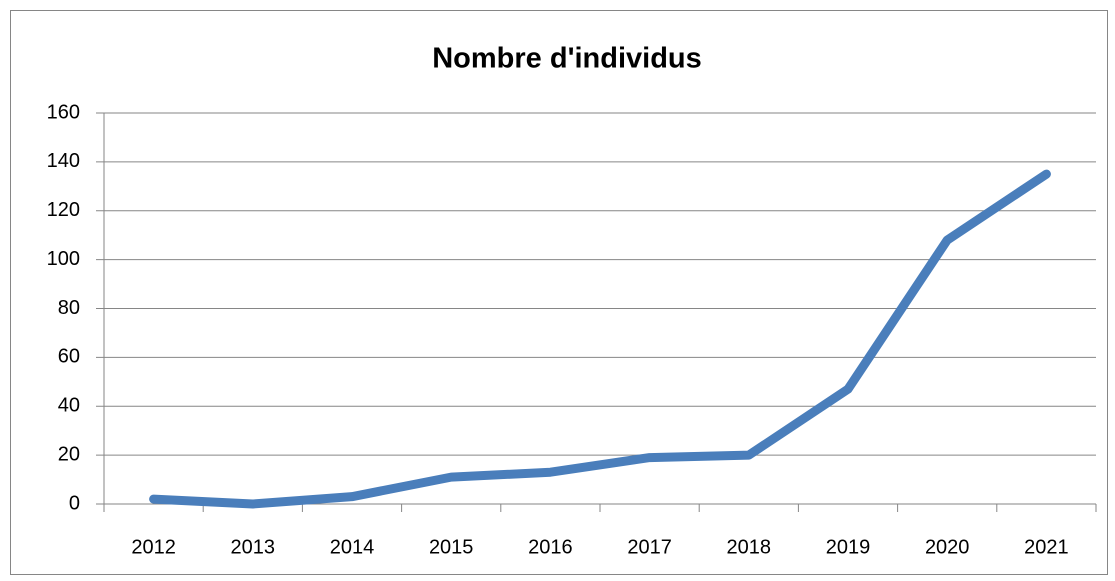 The image size is (1115, 581). I want to click on x-tick-label: 2014, so click(352, 547).